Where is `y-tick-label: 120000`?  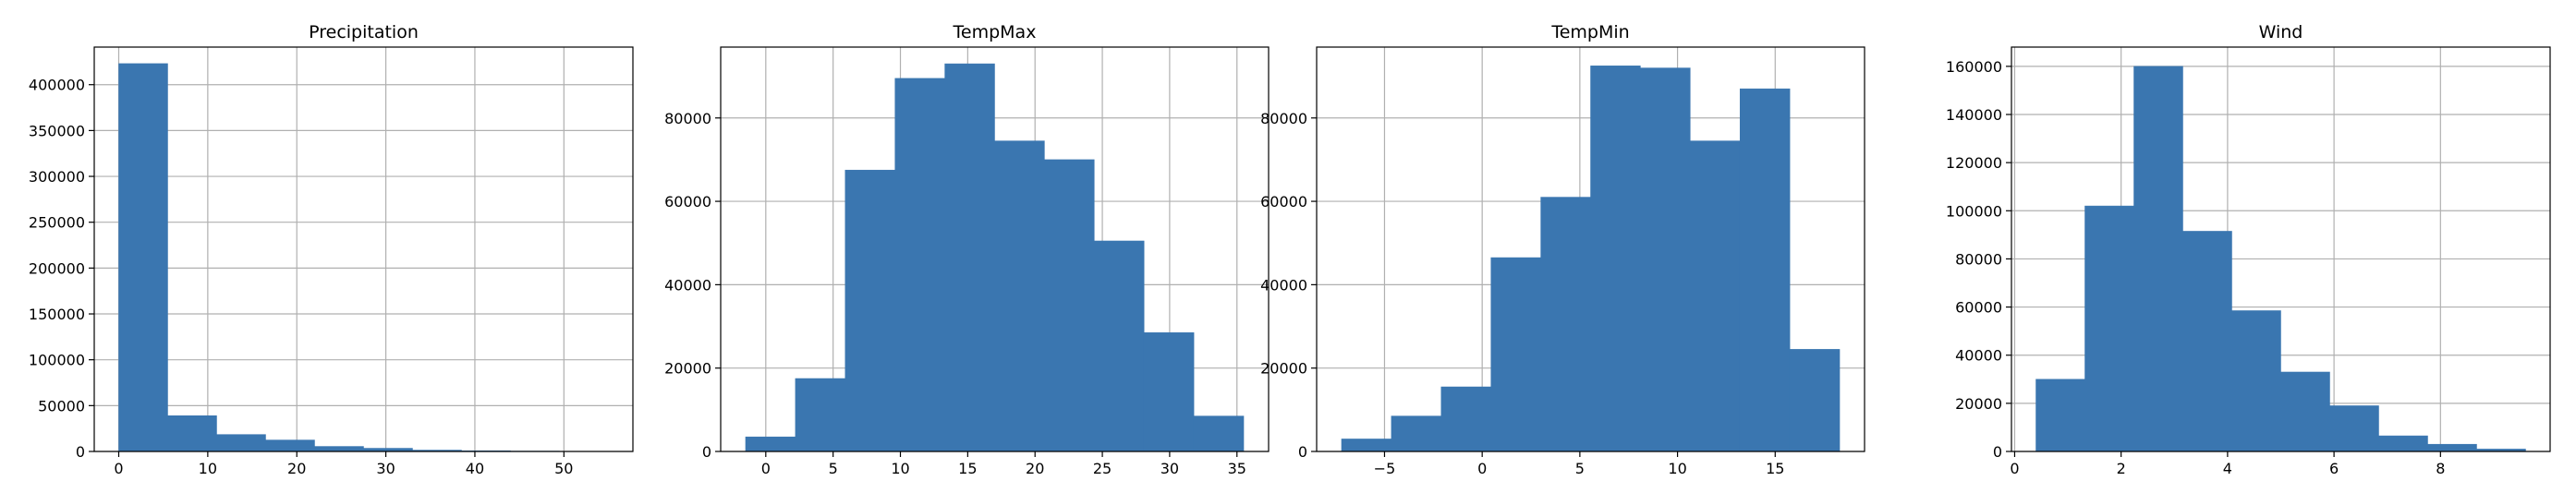
y-tick-label: 120000 is located at coordinates (1974, 163).